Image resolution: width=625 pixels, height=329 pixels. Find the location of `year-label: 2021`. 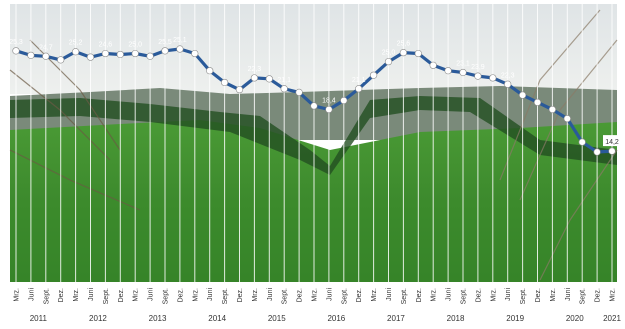

year-label: 2021 is located at coordinates (612, 318).